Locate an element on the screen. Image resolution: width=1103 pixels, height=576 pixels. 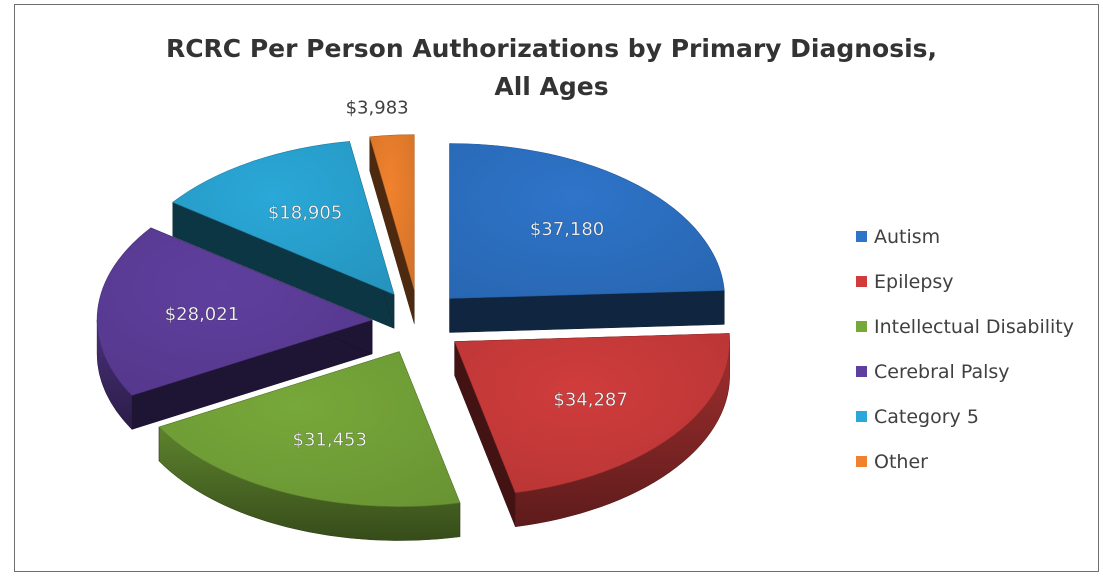
data-label-intellectual-disability: $31,453 is located at coordinates (330, 439).